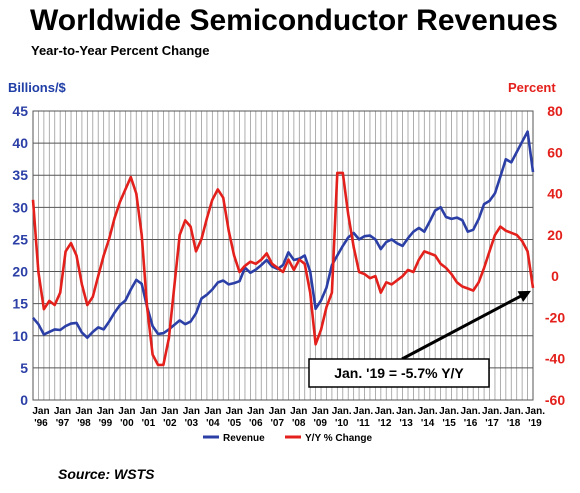 This screenshot has height=493, width=580. I want to click on x-tick-label-year: '05, so click(235, 423).